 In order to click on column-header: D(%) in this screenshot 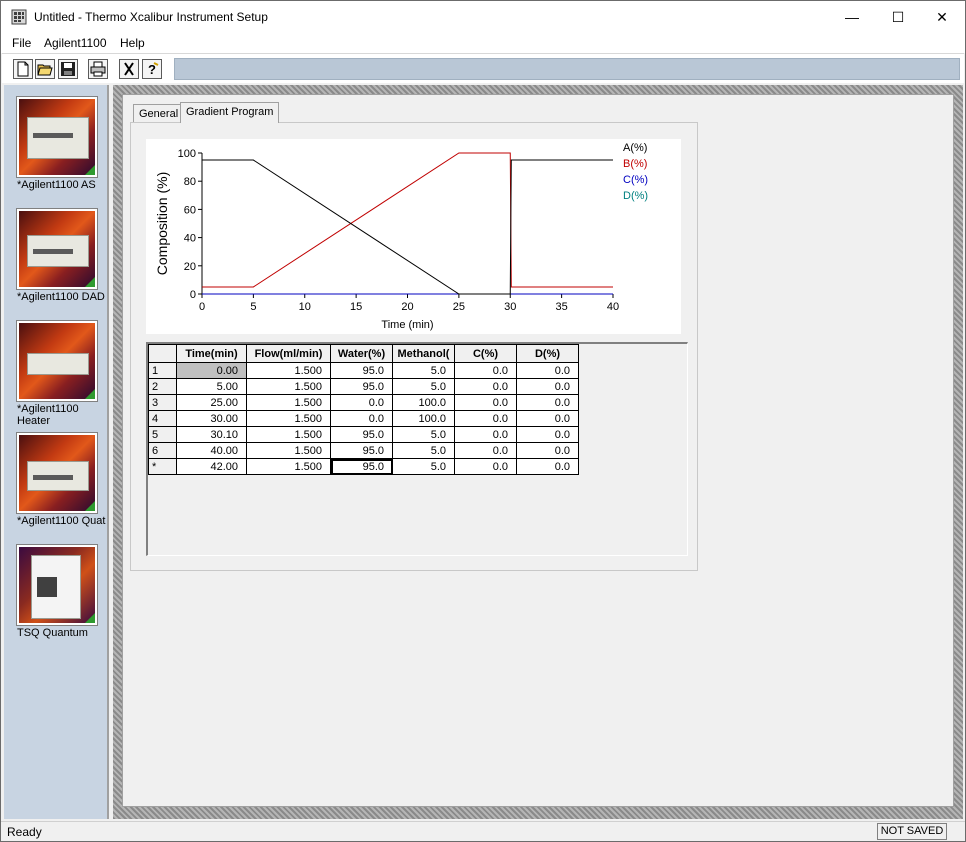, I will do `click(547, 353)`.